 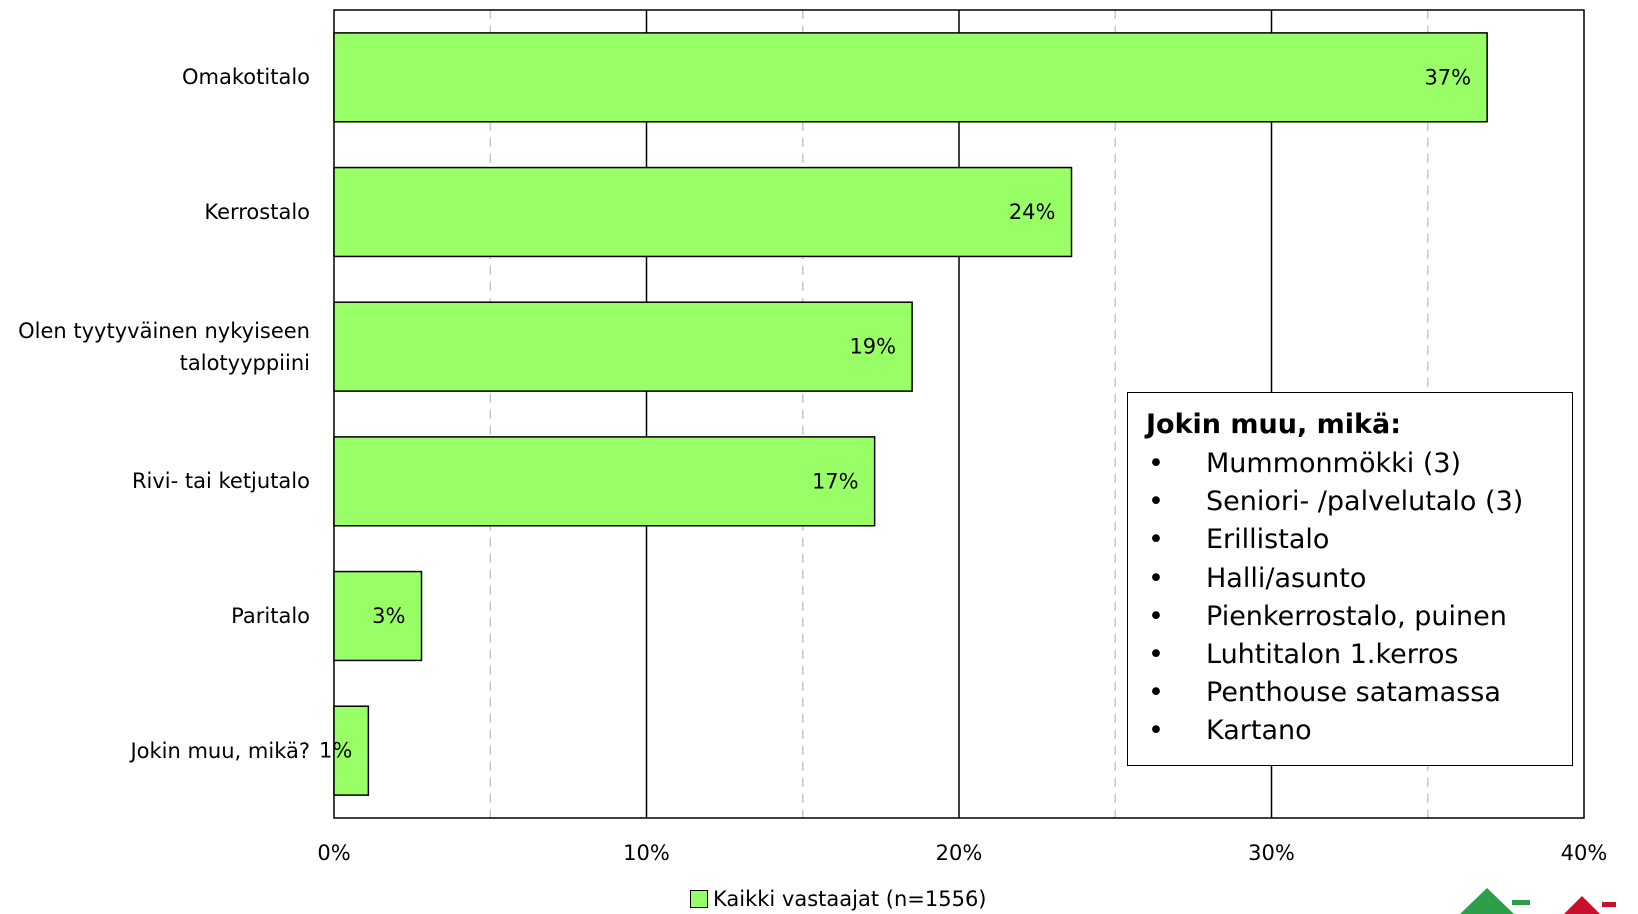 What do you see at coordinates (1350, 617) in the screenshot?
I see `callout-item: Pienkerrostalo, puinen` at bounding box center [1350, 617].